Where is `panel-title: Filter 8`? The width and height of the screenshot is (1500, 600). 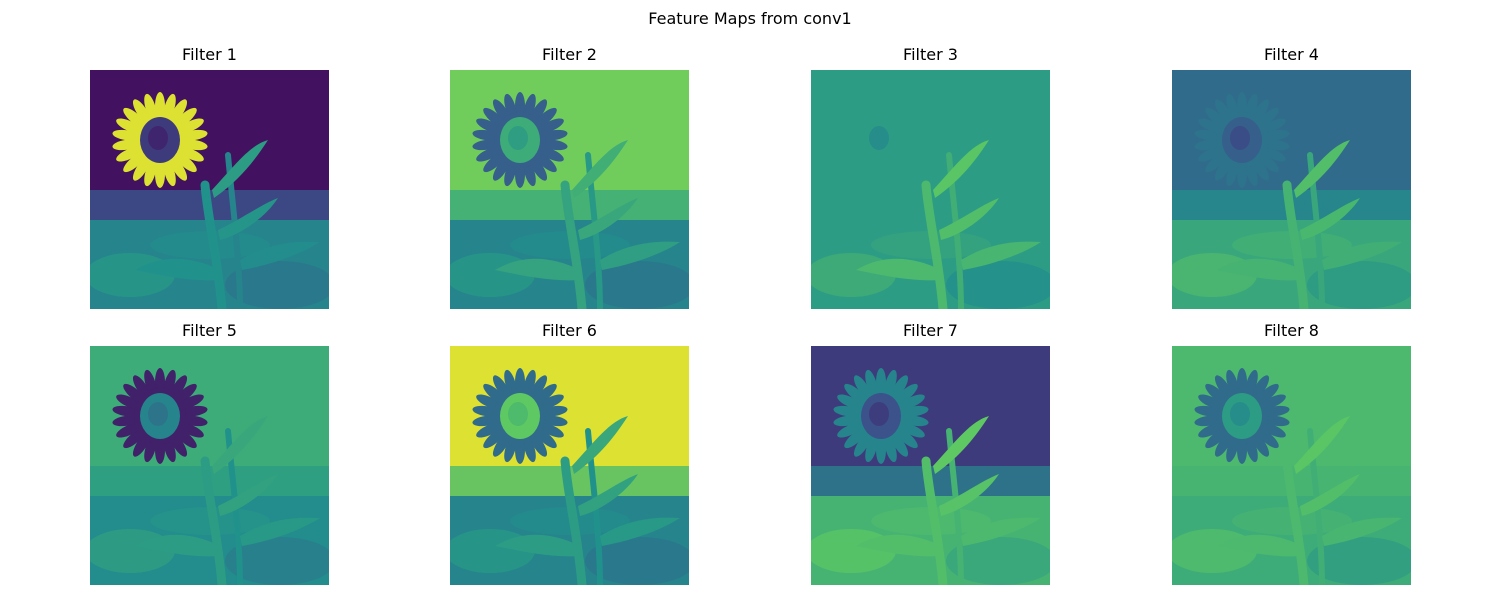 panel-title: Filter 8 is located at coordinates (1291, 330).